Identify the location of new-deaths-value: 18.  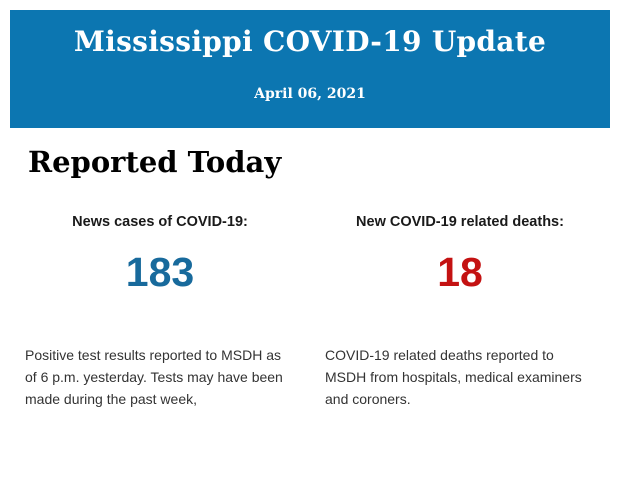
(460, 272).